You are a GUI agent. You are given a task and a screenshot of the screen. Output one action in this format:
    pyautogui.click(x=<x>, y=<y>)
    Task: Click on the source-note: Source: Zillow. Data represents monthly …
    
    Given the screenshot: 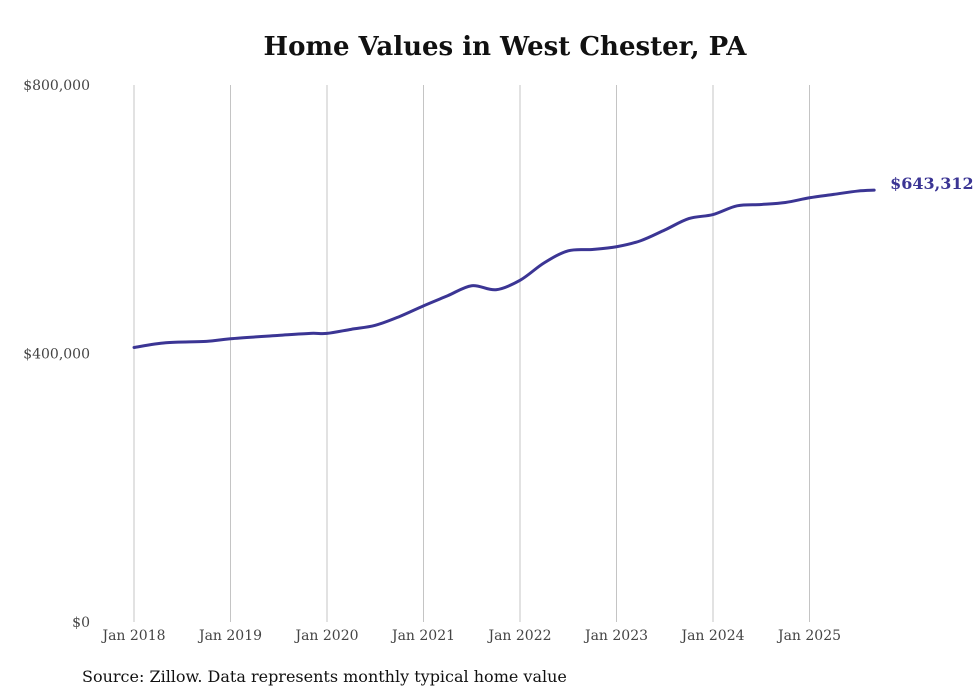 What is the action you would take?
    pyautogui.click(x=324, y=676)
    